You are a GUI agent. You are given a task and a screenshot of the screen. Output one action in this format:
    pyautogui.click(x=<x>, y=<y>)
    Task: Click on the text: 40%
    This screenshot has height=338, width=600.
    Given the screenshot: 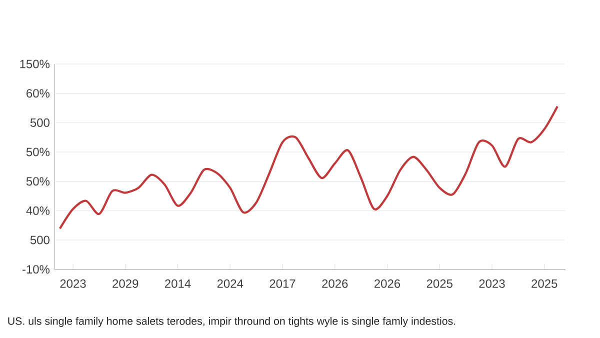 What is the action you would take?
    pyautogui.click(x=38, y=210)
    